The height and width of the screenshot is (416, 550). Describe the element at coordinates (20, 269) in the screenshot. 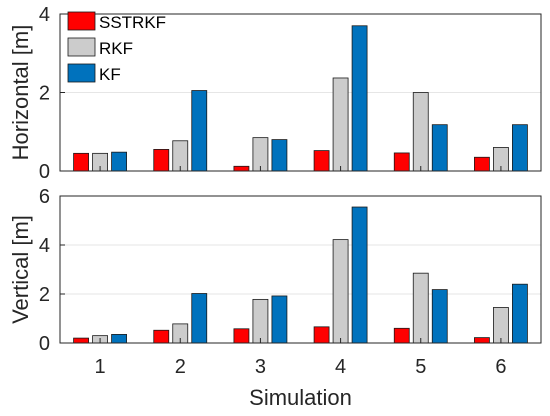

I see `y-axis-label: Vertical [m]` at that location.